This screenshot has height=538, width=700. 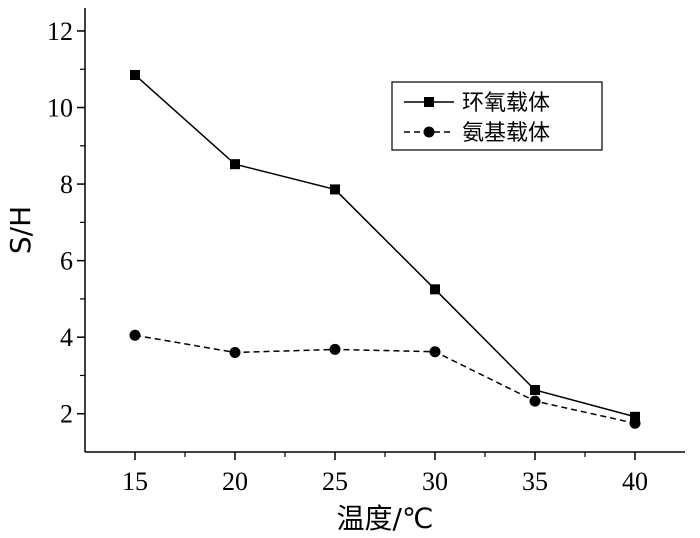 I want to click on y-tick-label: 2, so click(x=66, y=414).